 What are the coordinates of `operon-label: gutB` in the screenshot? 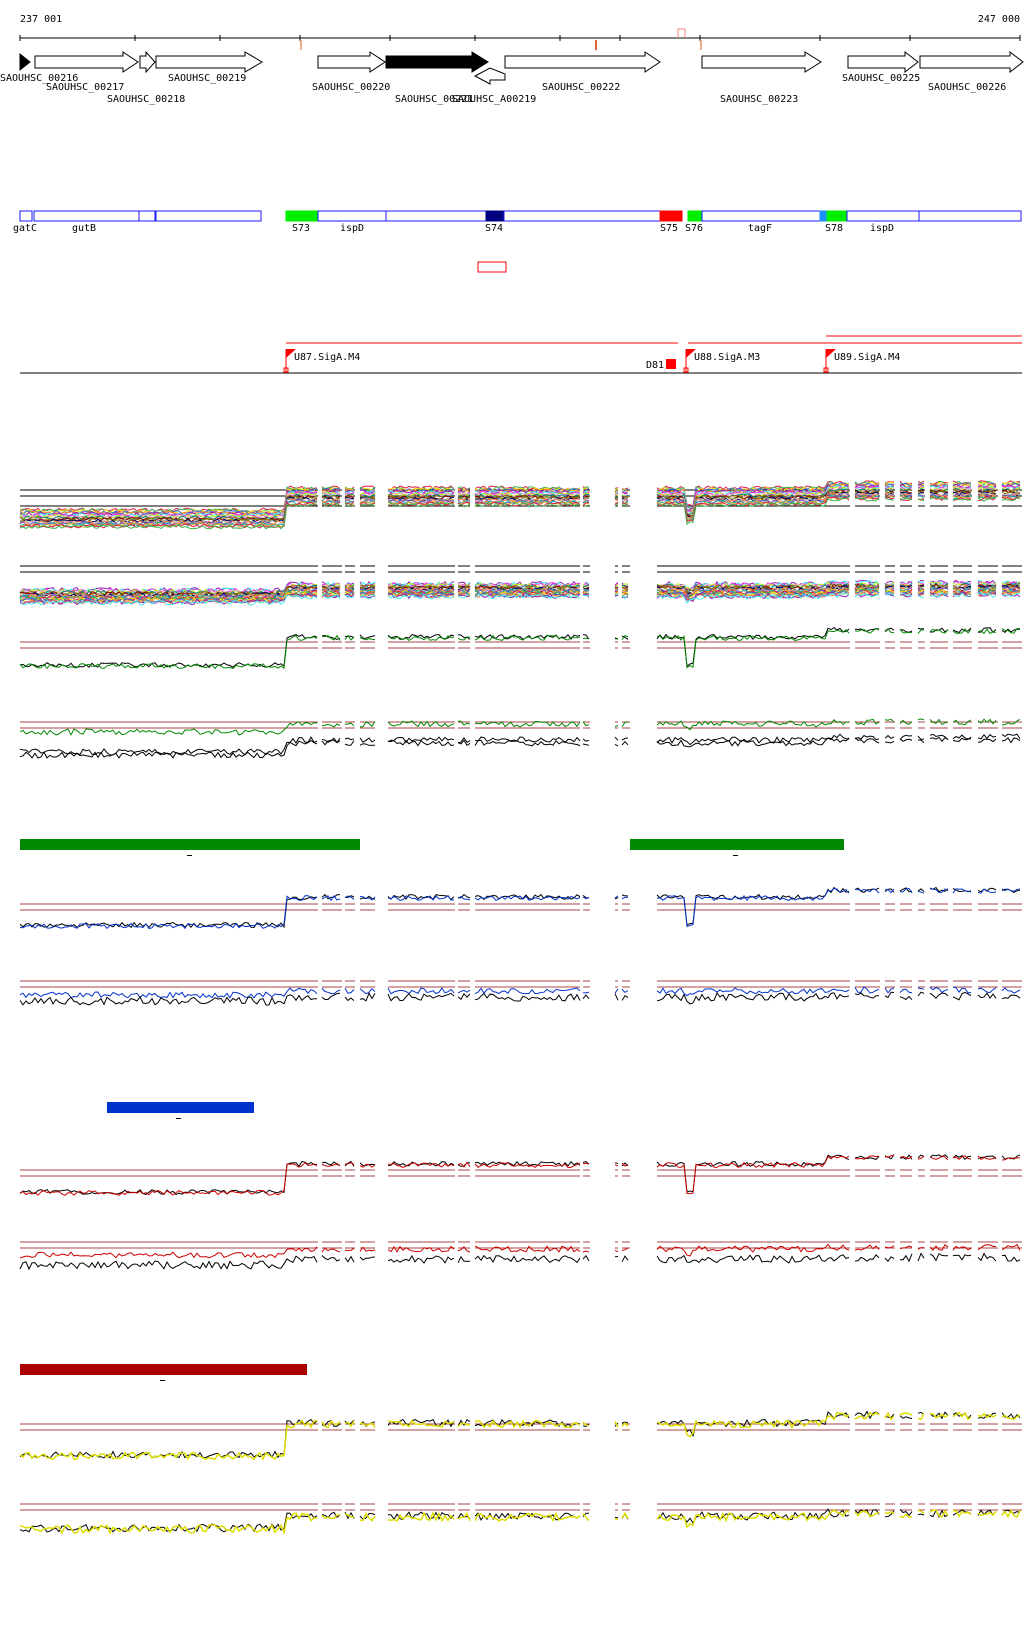 It's located at (84, 228).